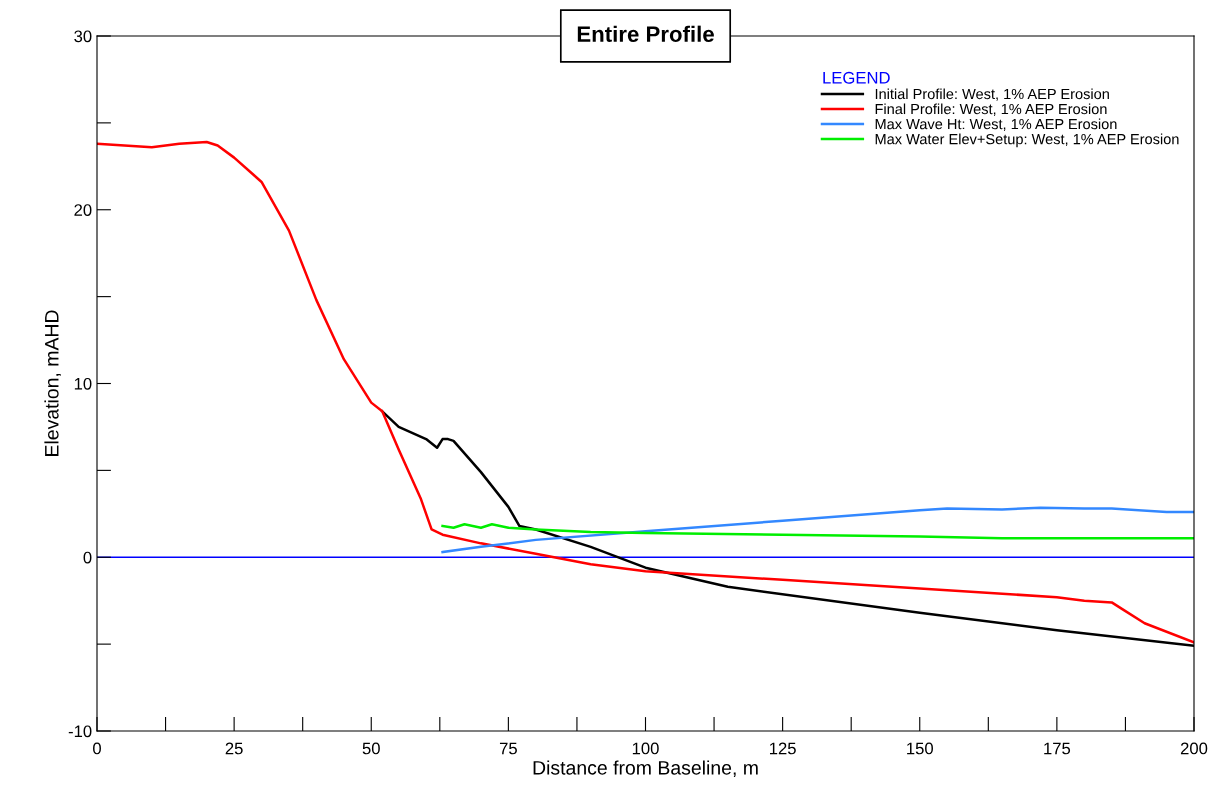  What do you see at coordinates (920, 748) in the screenshot?
I see `x-tick-label: 150` at bounding box center [920, 748].